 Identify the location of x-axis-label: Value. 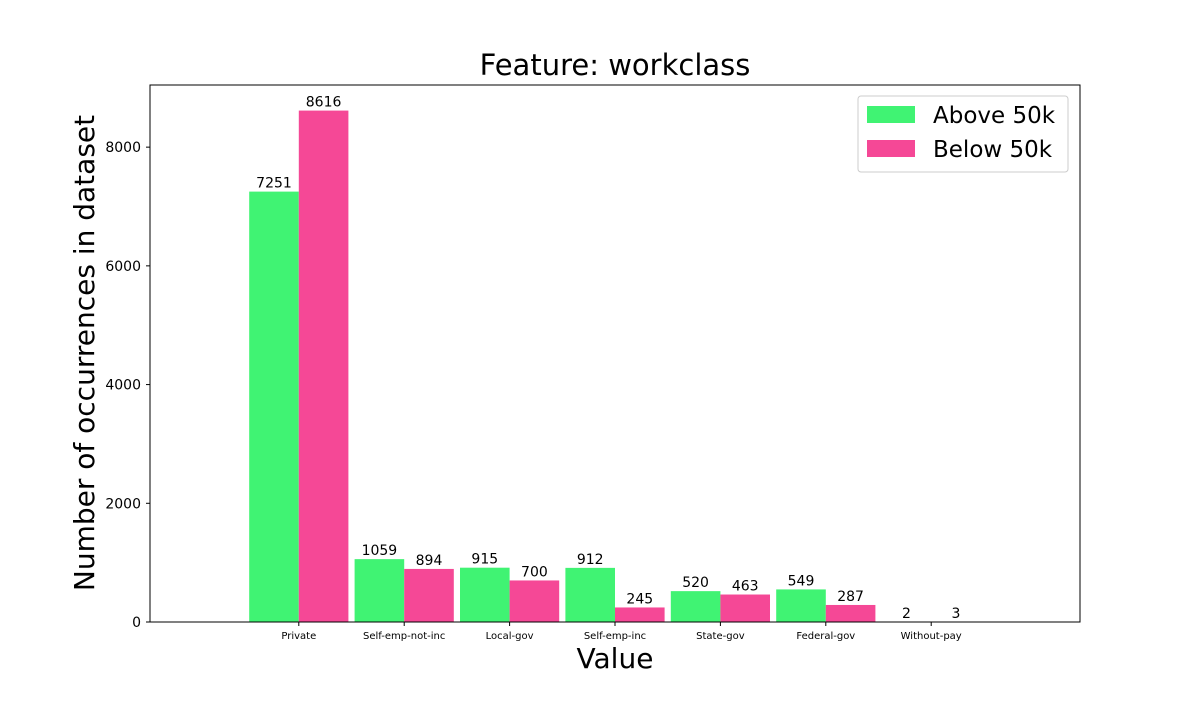
(615, 658).